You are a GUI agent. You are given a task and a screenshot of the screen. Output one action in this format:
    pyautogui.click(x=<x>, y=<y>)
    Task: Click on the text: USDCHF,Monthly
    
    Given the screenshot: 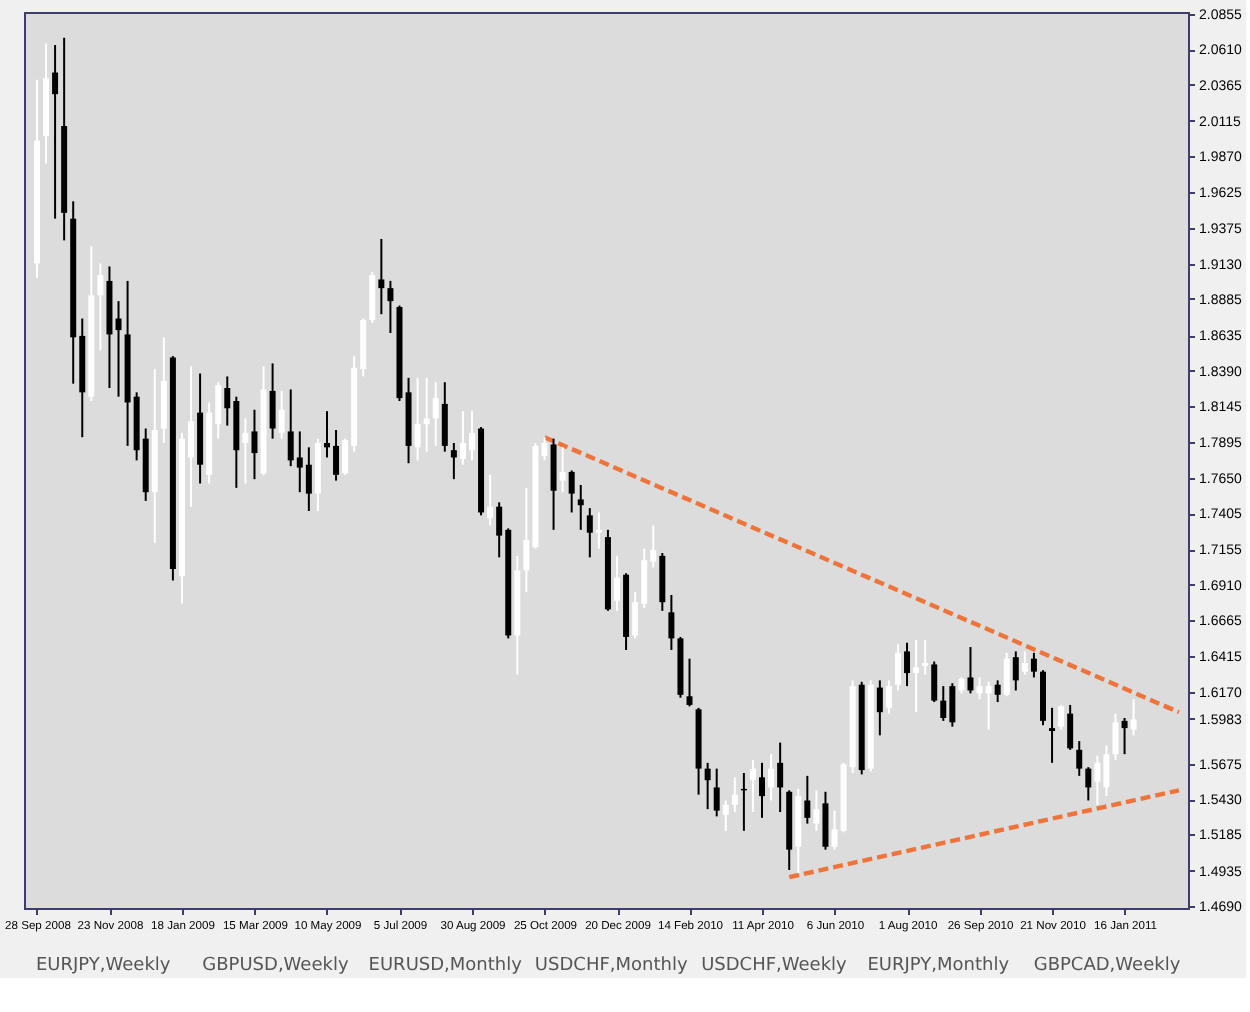 What is the action you would take?
    pyautogui.click(x=611, y=966)
    